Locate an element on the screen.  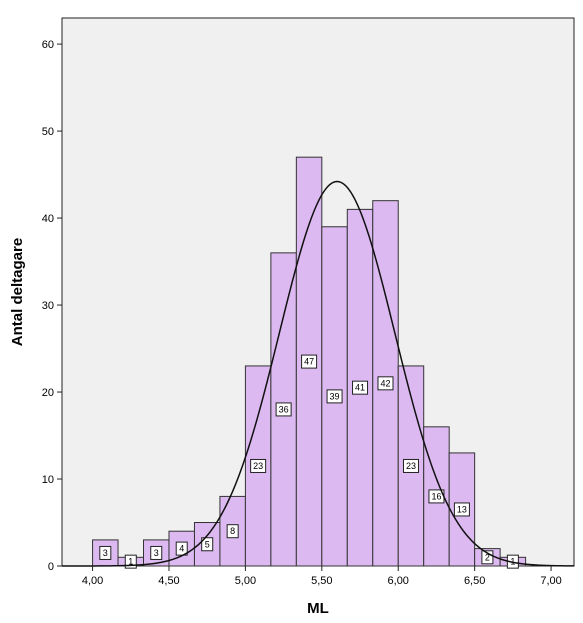
bar-count-label: 8 is located at coordinates (232, 531).